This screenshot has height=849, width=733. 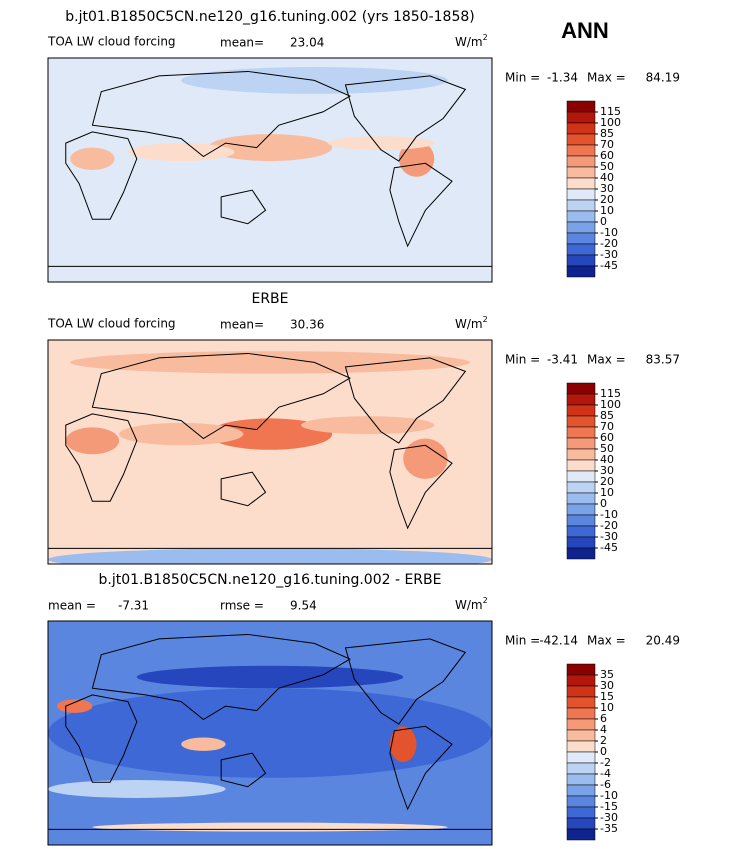 I want to click on colorbar-label: 115, so click(x=610, y=111).